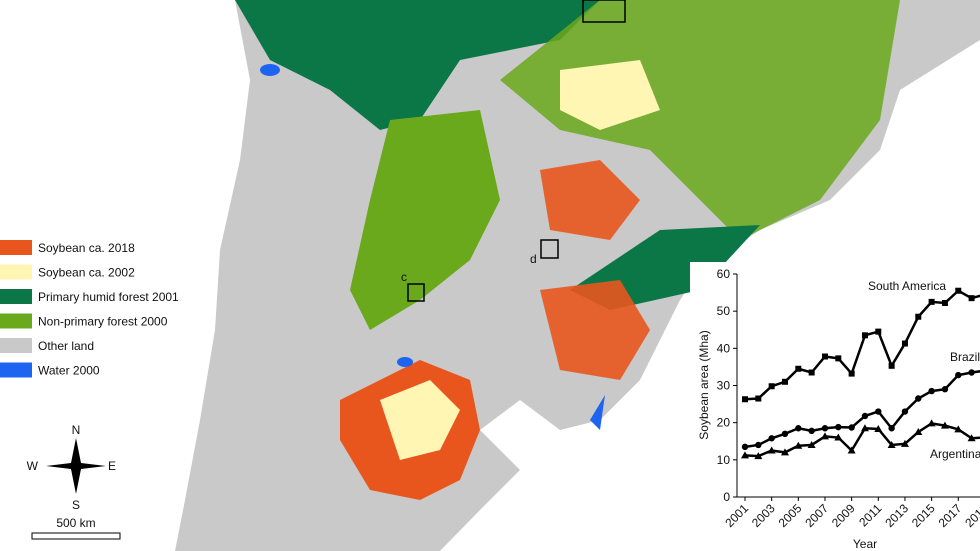 The width and height of the screenshot is (980, 551). Describe the element at coordinates (33, 466) in the screenshot. I see `compass-w: W` at that location.